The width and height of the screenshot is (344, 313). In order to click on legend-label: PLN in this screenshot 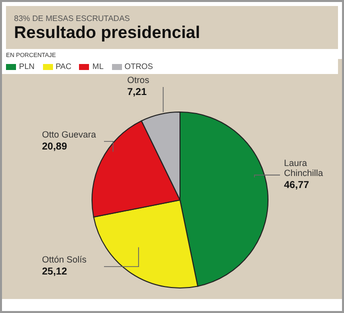, I will do `click(26, 66)`.